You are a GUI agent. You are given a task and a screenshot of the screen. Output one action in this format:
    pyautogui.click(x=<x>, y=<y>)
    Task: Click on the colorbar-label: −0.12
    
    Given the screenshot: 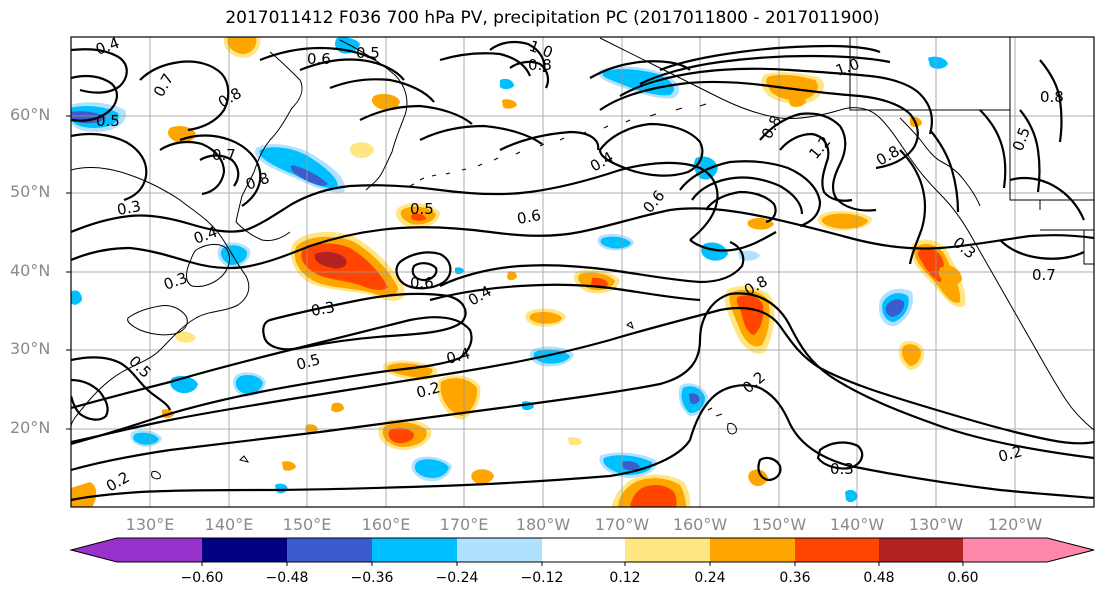 What is the action you would take?
    pyautogui.click(x=542, y=578)
    